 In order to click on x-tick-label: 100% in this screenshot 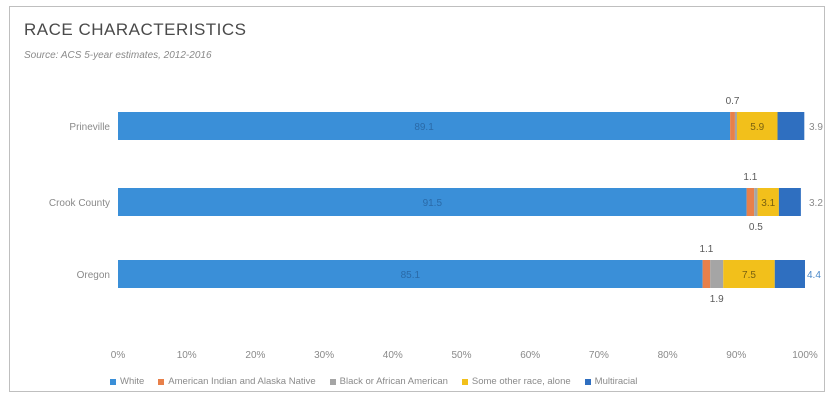, I will do `click(805, 355)`.